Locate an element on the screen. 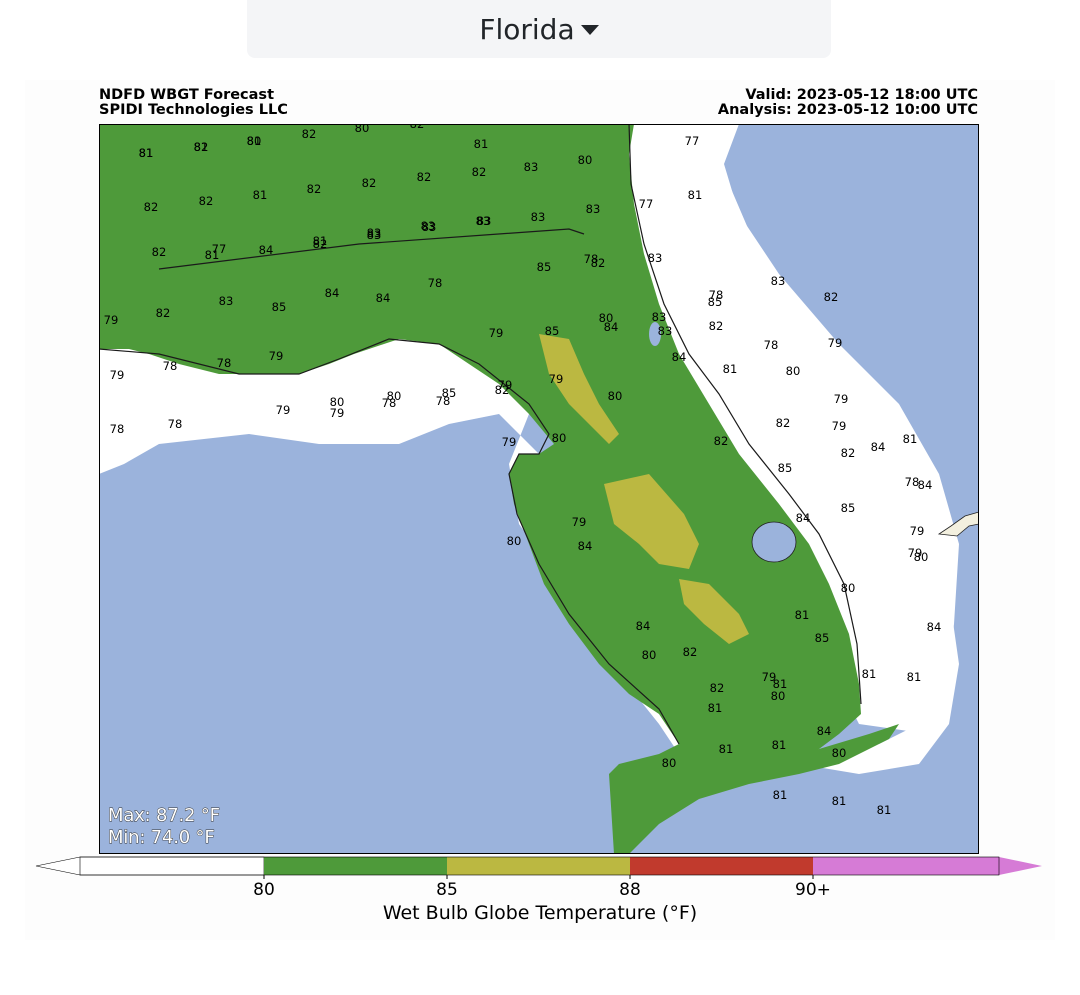 This screenshot has height=995, width=1080. valid-time: Valid: 2023-05-12 18:00 UTC is located at coordinates (861, 95).